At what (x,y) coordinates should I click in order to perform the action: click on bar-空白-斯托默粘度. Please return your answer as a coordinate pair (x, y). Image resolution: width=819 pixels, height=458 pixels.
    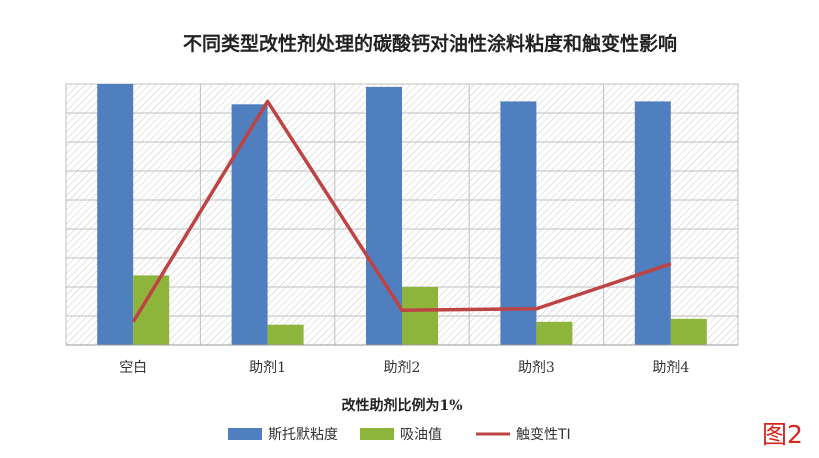
    Looking at the image, I should click on (115, 214).